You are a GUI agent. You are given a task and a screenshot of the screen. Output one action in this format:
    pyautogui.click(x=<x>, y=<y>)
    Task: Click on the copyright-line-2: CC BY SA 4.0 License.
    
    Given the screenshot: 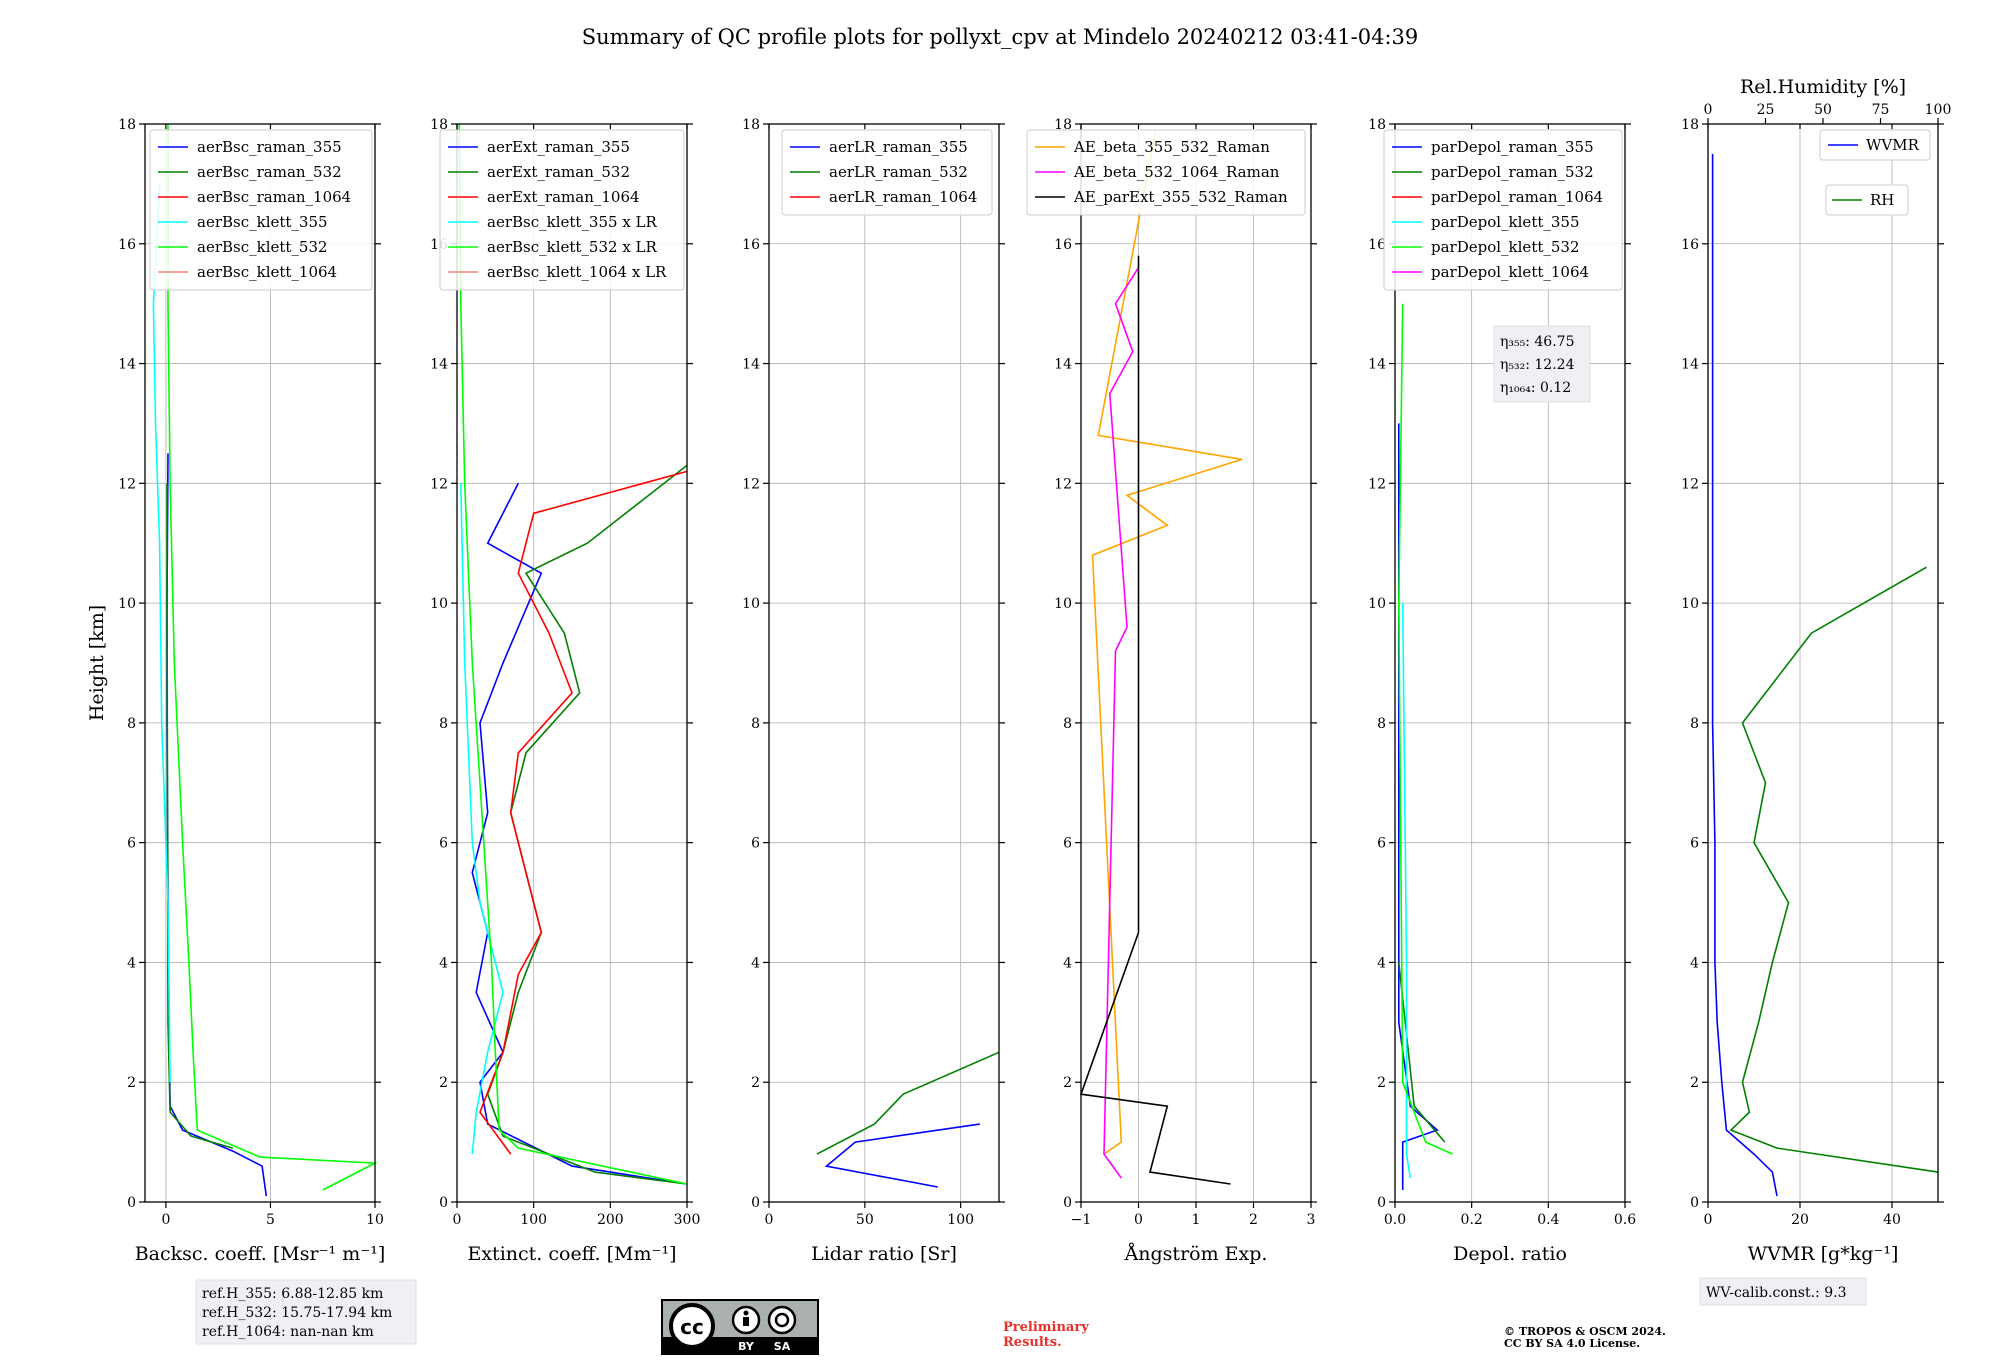 What is the action you would take?
    pyautogui.click(x=1572, y=1343)
    